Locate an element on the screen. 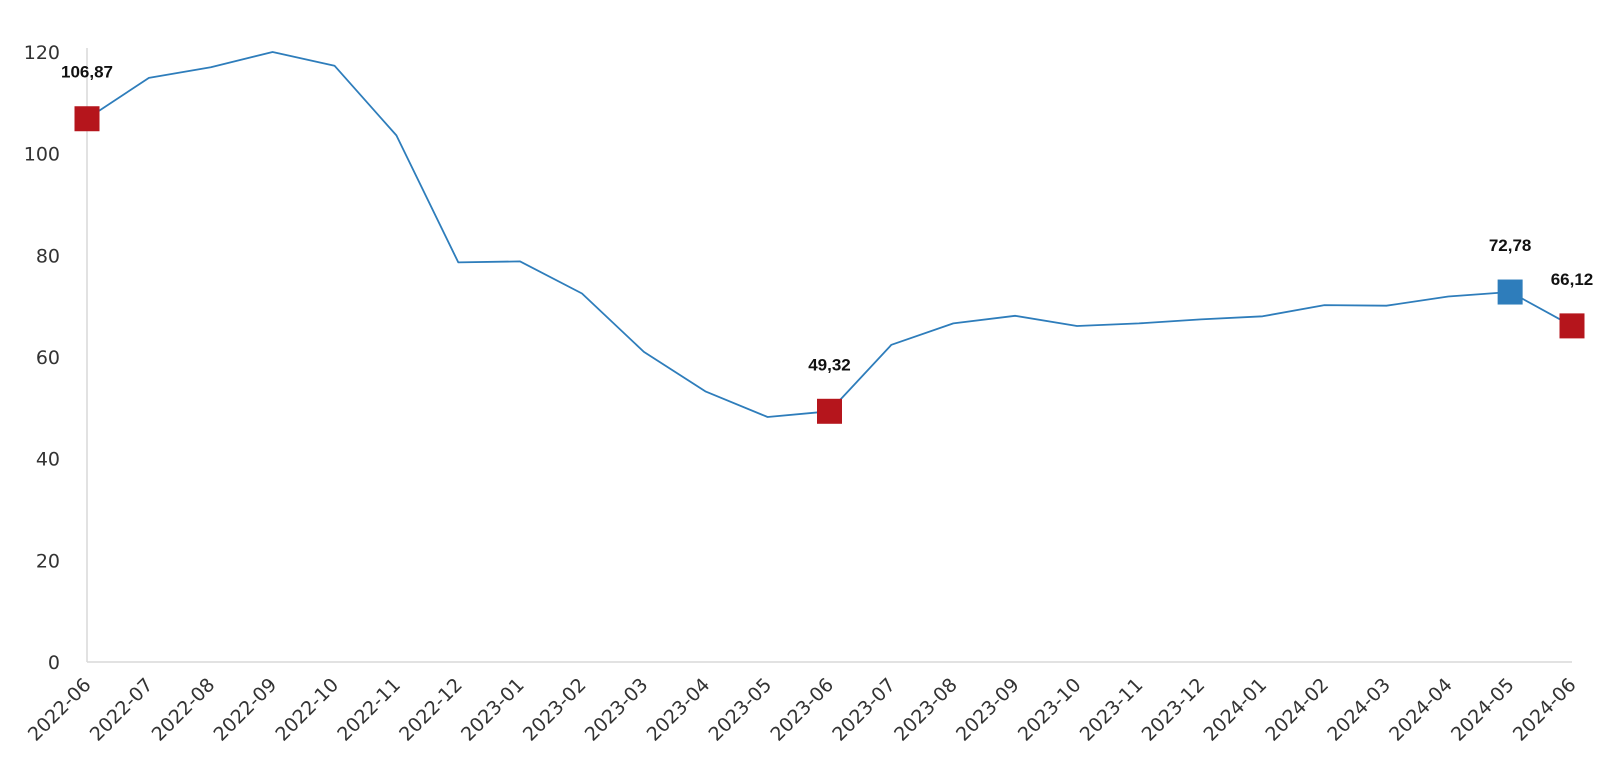  x-tick-label: 2023-01 is located at coordinates (493, 710).